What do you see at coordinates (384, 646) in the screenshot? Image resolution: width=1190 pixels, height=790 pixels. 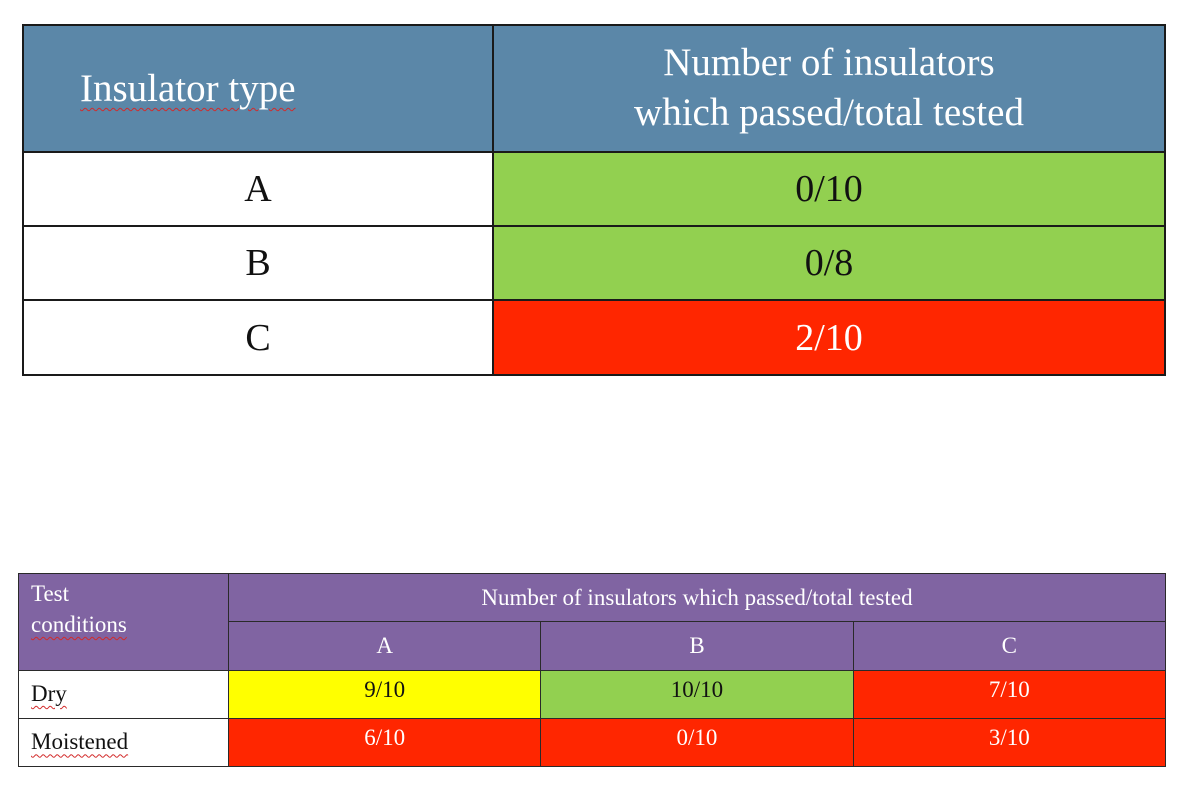 I see `column-header-a: A` at bounding box center [384, 646].